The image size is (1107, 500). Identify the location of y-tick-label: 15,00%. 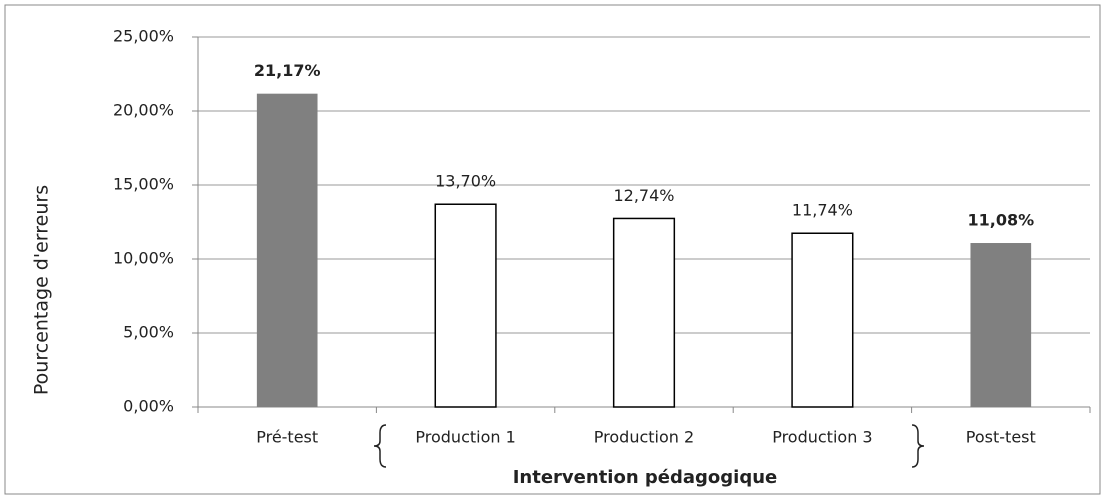
(143, 184).